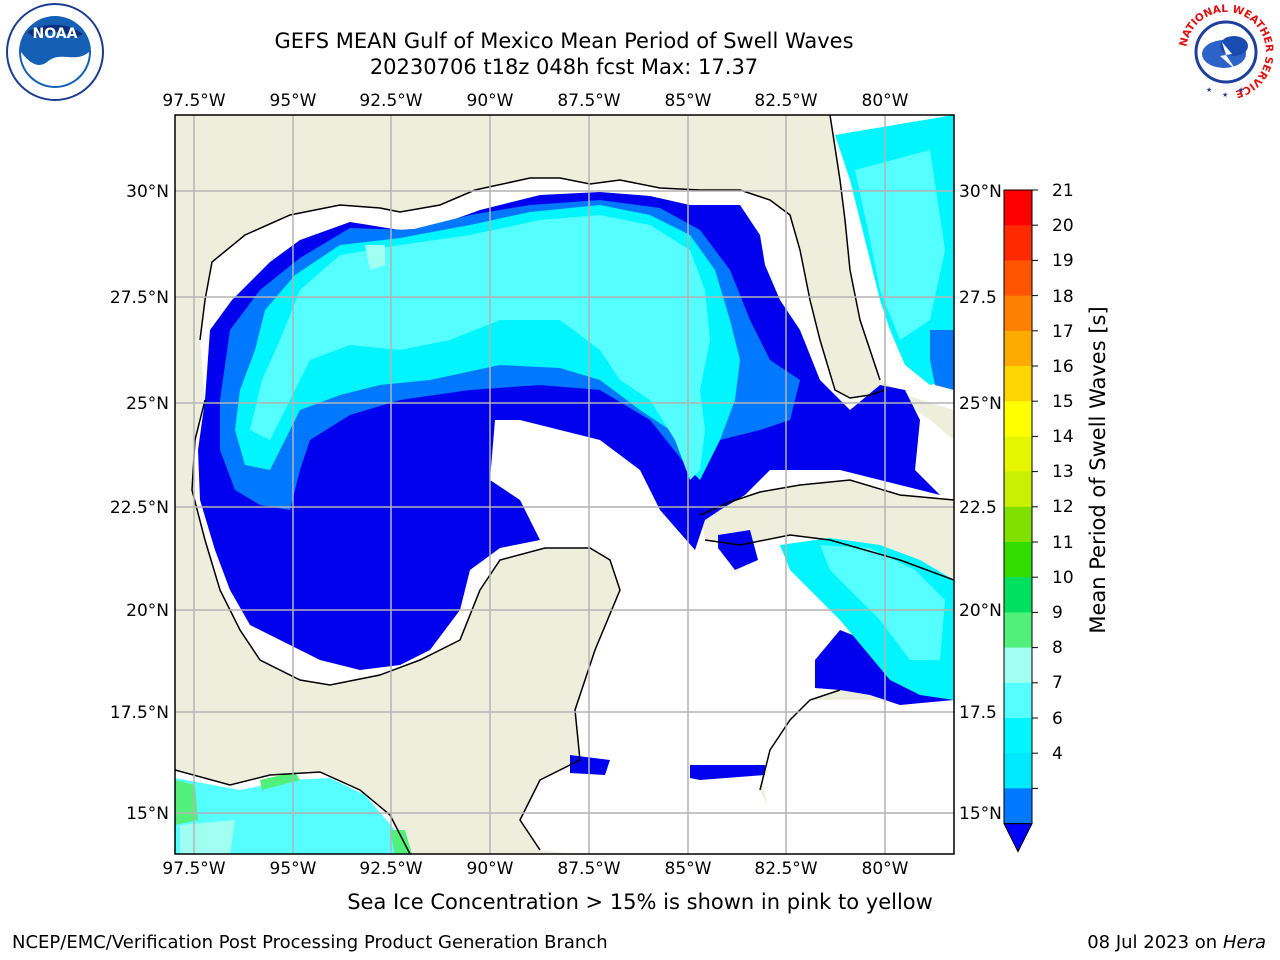 The width and height of the screenshot is (1280, 960). Describe the element at coordinates (688, 101) in the screenshot. I see `lon-tick-top: 85°W` at that location.